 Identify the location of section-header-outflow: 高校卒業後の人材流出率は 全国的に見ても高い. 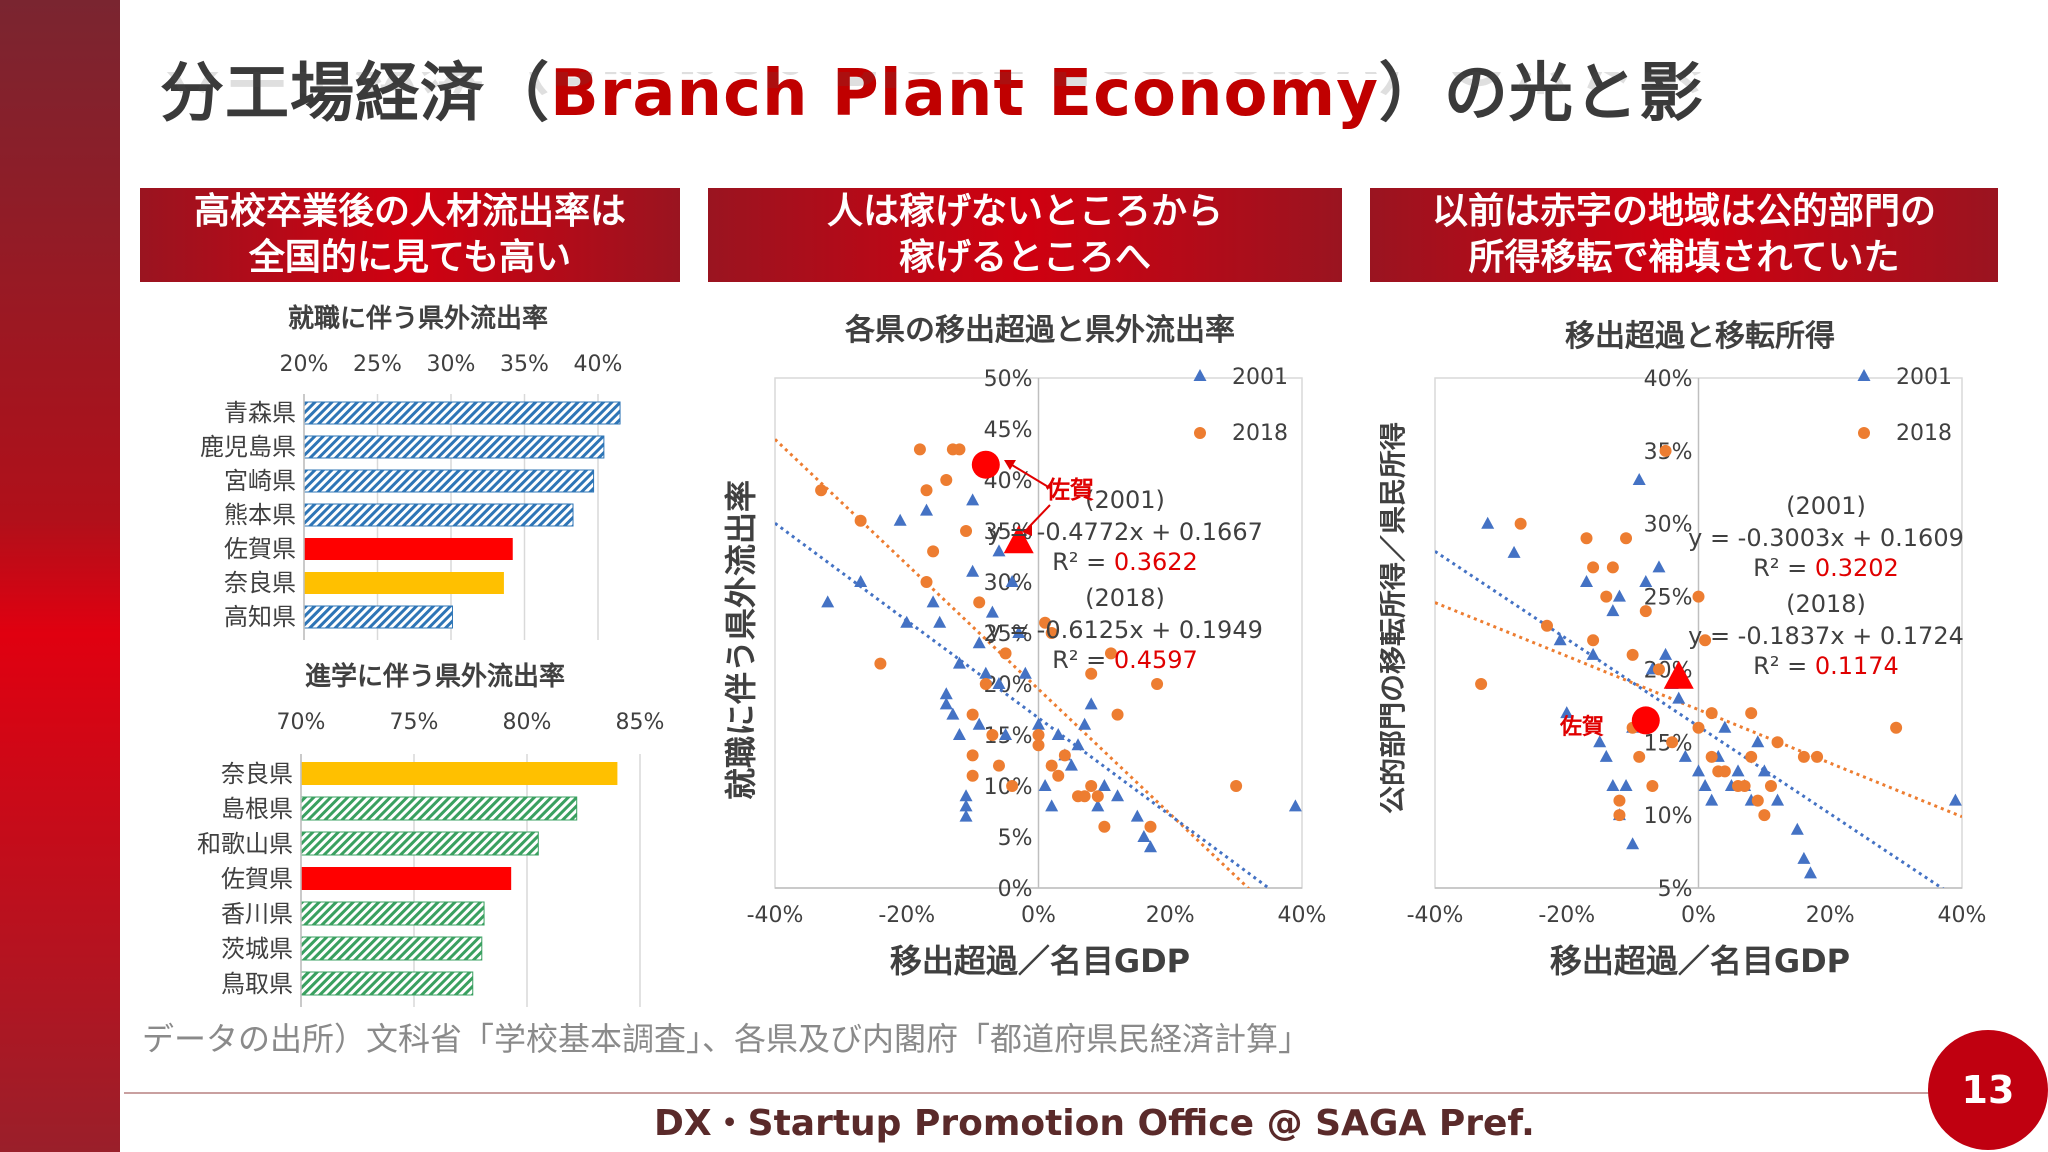
(410, 235).